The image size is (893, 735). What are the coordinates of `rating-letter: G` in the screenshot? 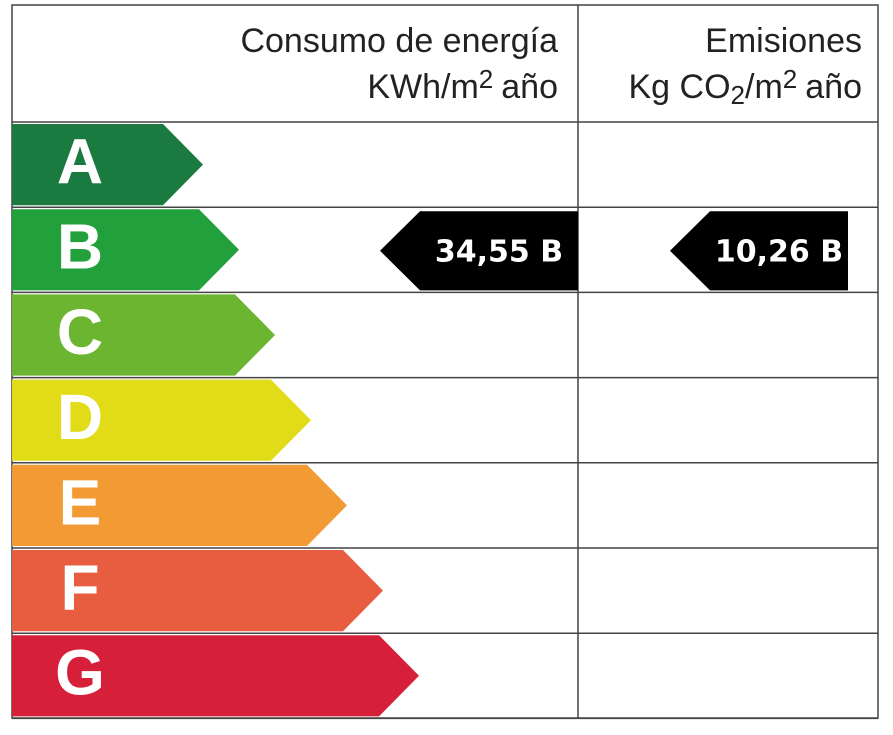 It's located at (80, 673).